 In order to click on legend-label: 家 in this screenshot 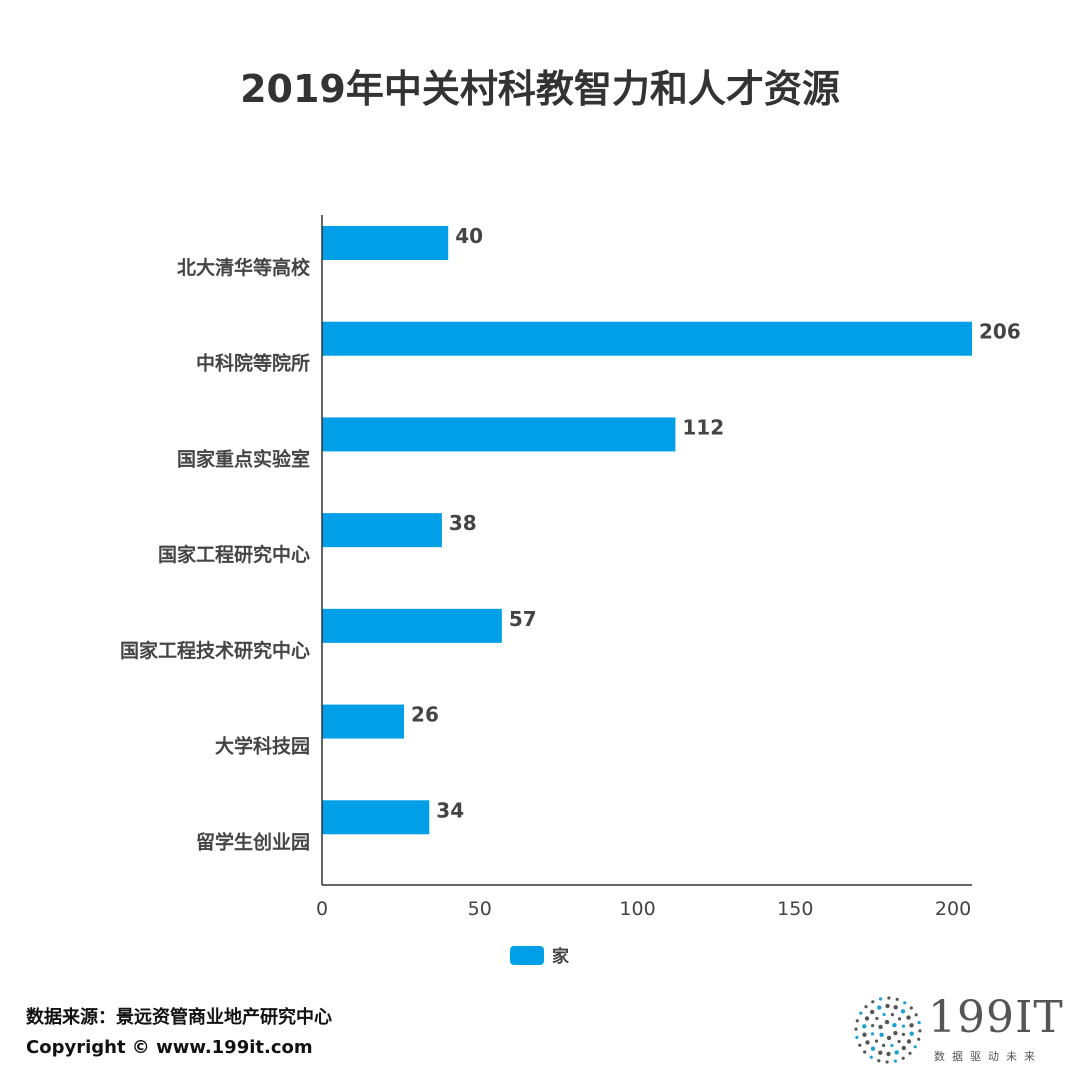, I will do `click(560, 956)`.